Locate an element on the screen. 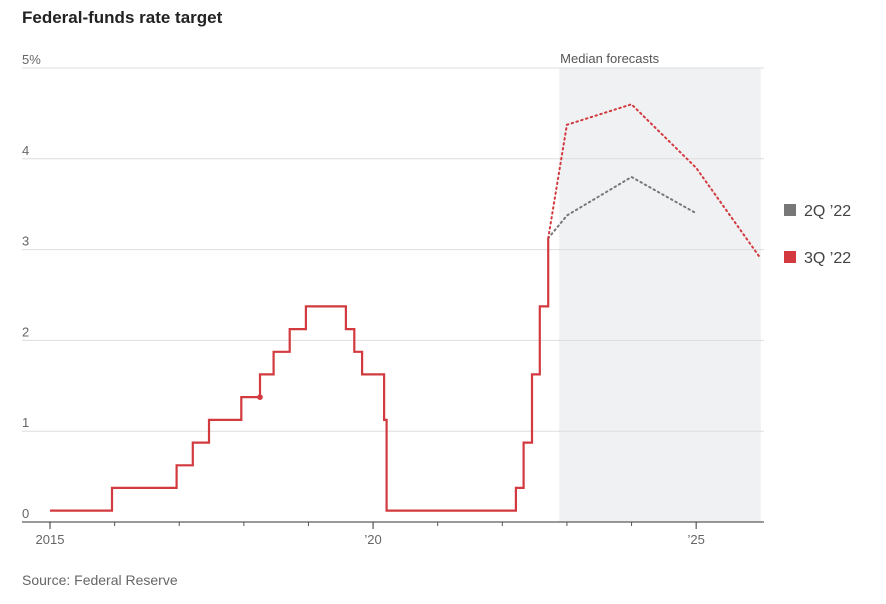  y-tick-label-0: 0 is located at coordinates (25, 513).